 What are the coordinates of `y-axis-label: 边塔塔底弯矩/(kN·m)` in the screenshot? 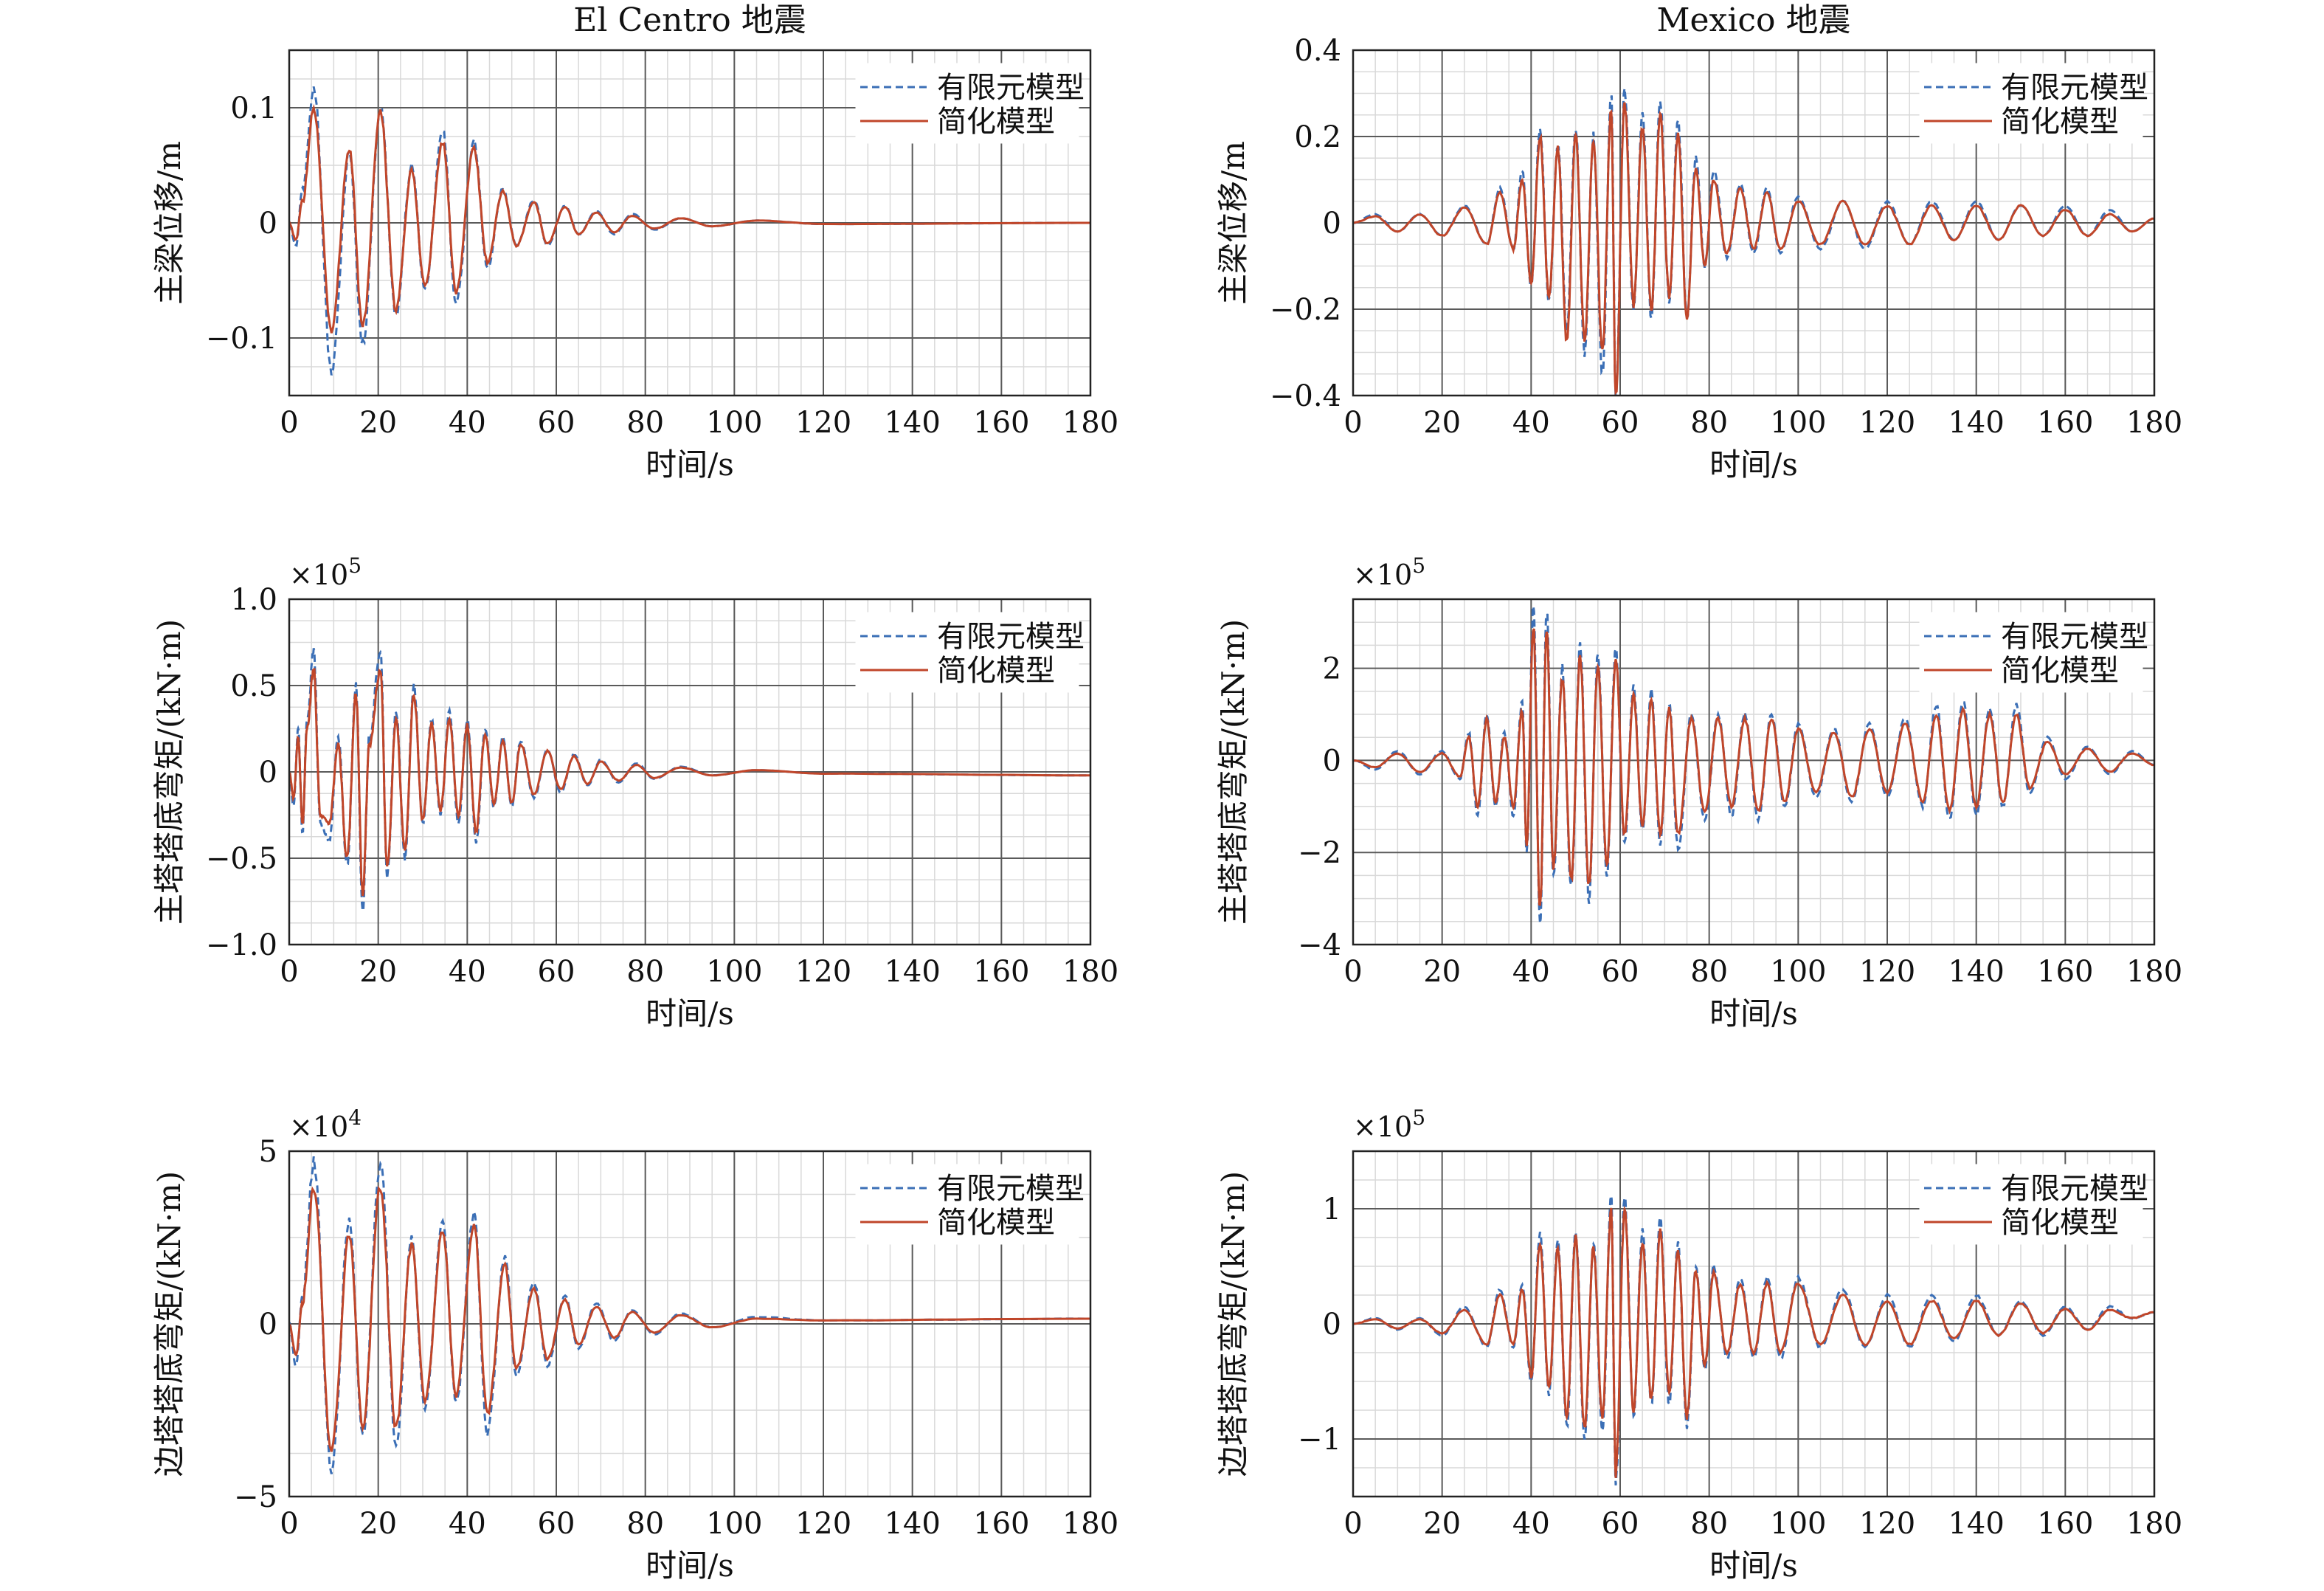 It's located at (169, 1324).